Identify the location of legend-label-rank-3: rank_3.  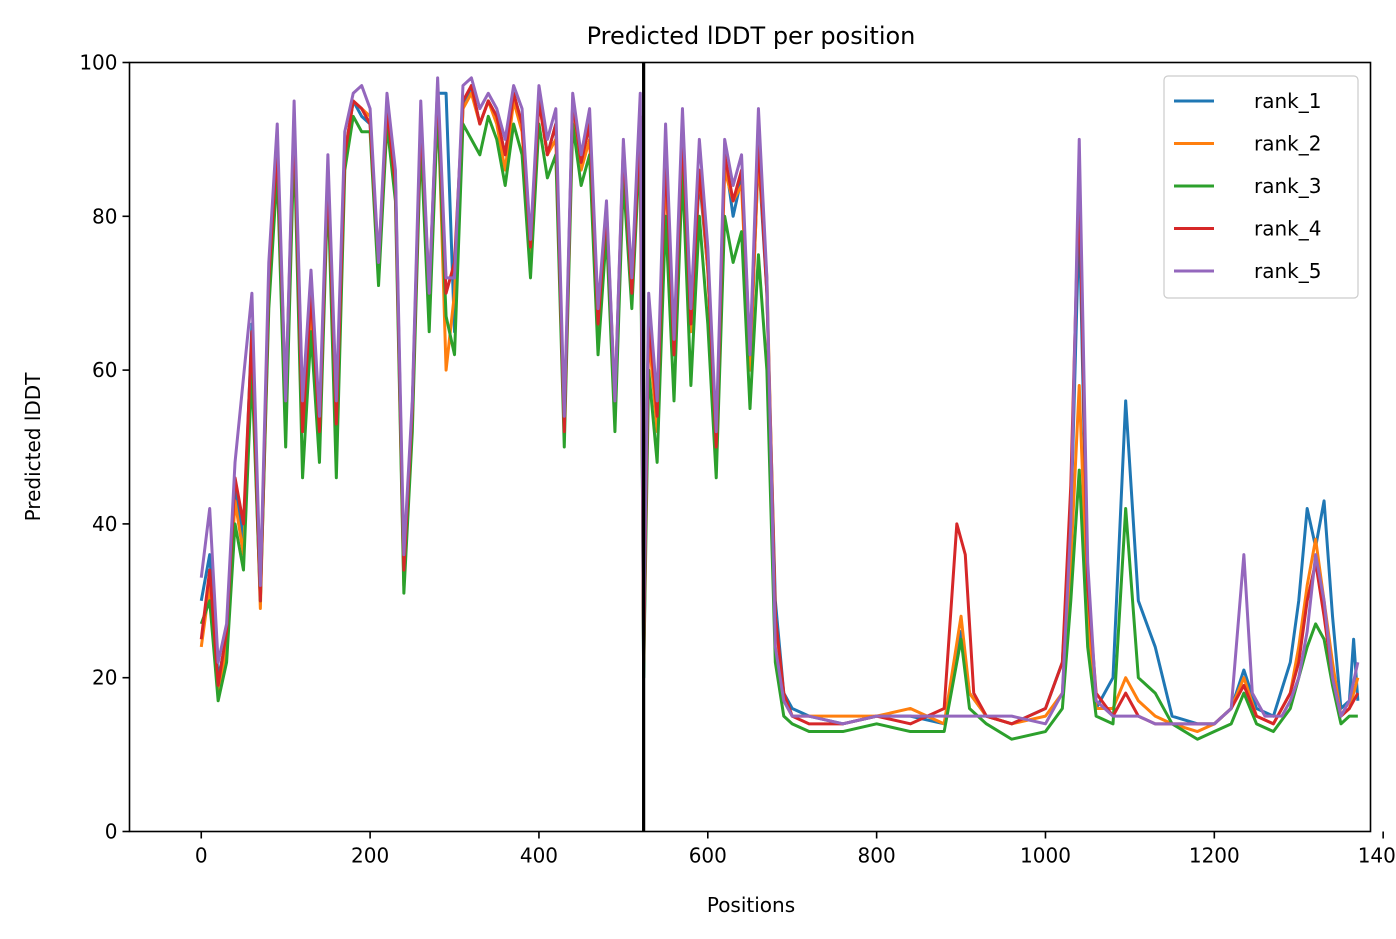
(1287, 186).